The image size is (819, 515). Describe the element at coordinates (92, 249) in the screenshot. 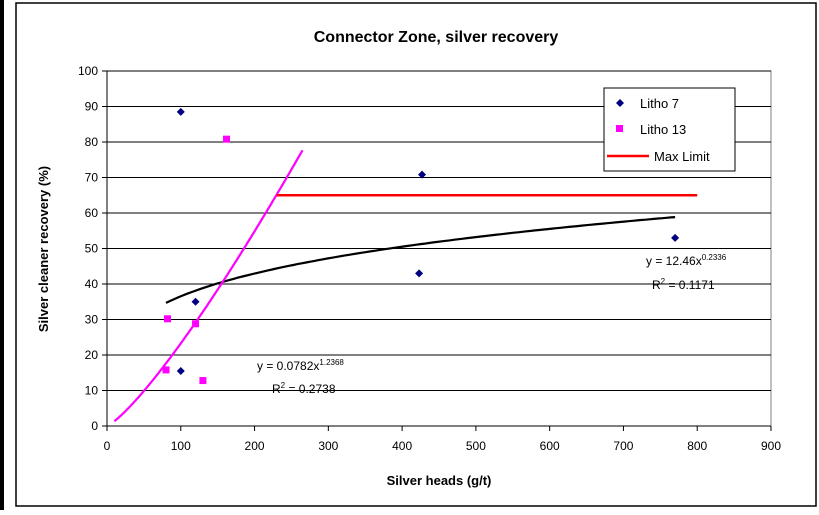

I see `y-tick-label: 50` at that location.